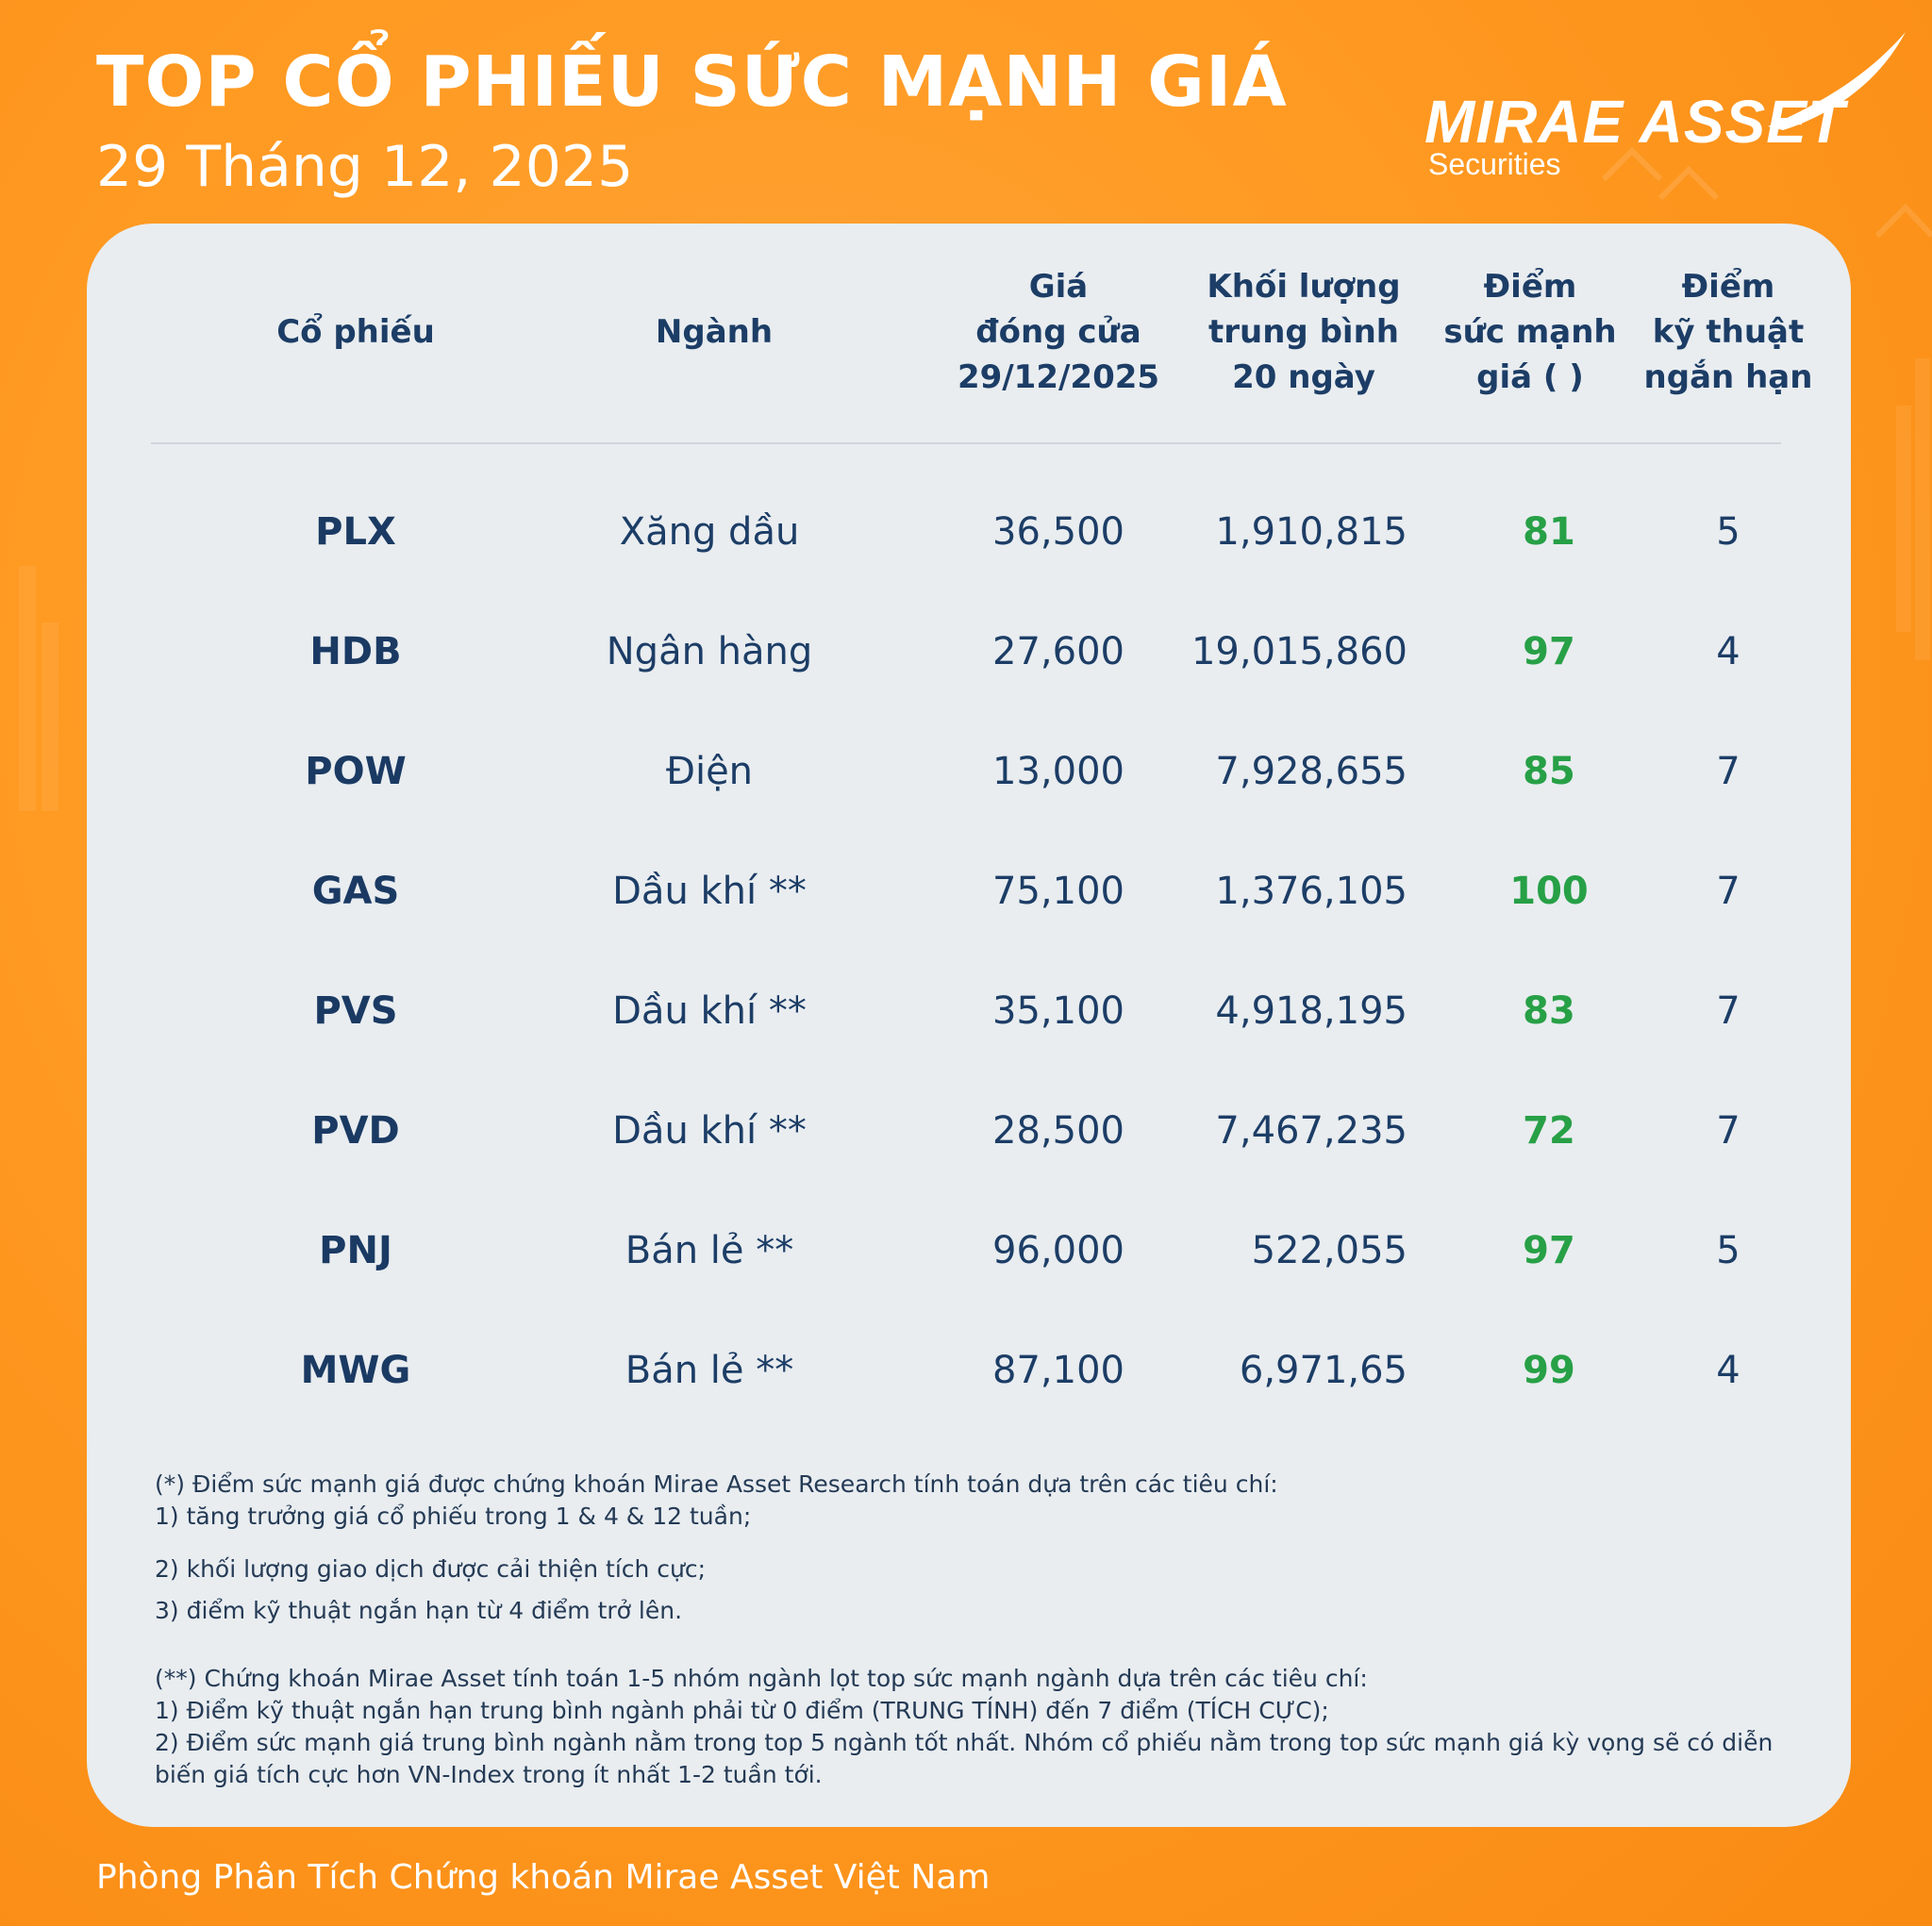 The image size is (1932, 1926). I want to click on column-header-price-strength: Điểm sức mạnh giá ( ), so click(1530, 332).